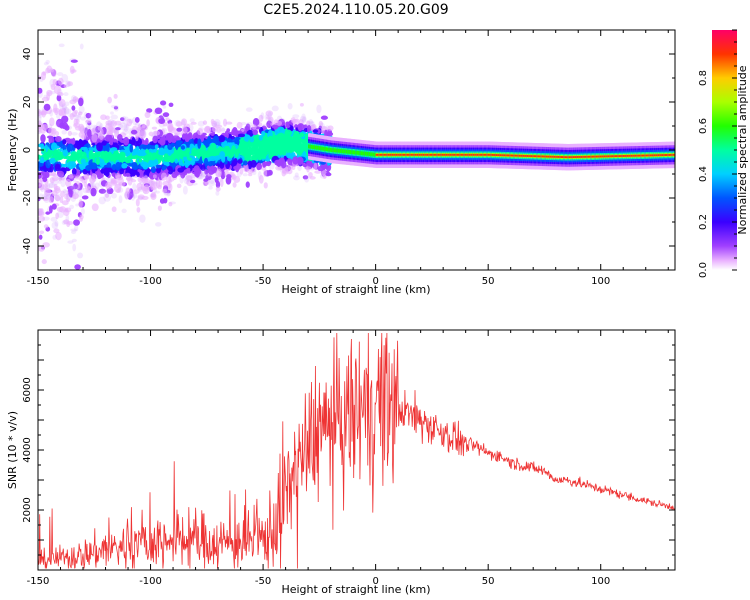 The image size is (750, 600). What do you see at coordinates (27, 150) in the screenshot?
I see `y-tick-label: 0` at bounding box center [27, 150].